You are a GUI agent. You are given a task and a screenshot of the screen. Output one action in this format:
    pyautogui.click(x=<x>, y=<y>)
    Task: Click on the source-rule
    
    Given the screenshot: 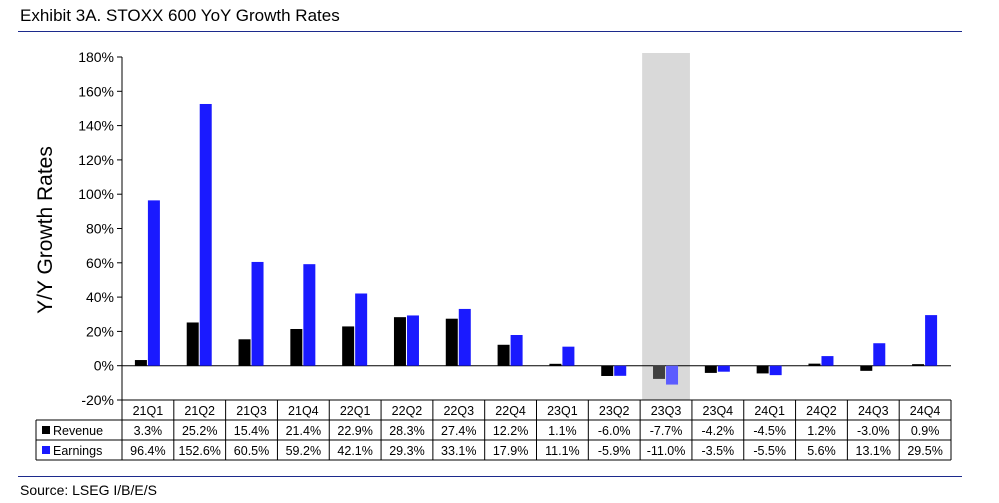 What is the action you would take?
    pyautogui.click(x=490, y=476)
    